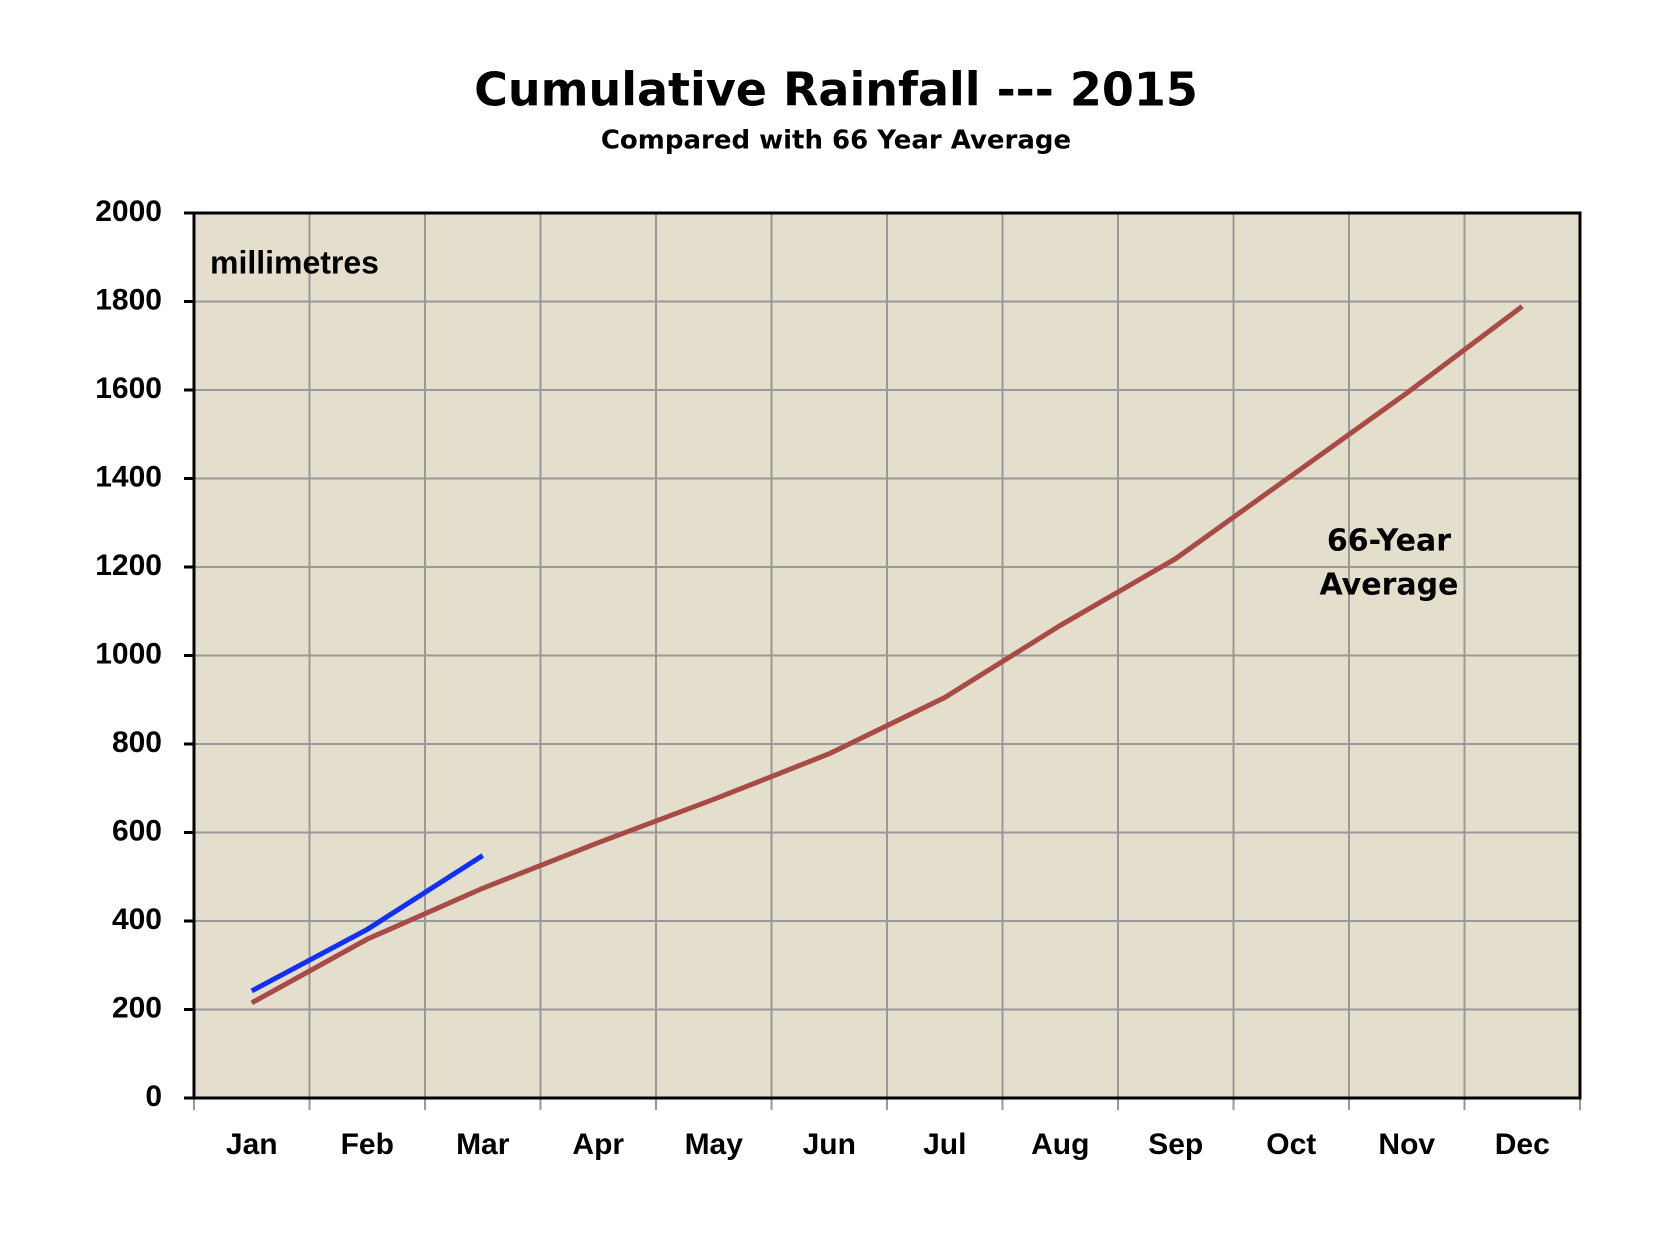 The image size is (1654, 1240). Describe the element at coordinates (252, 1144) in the screenshot. I see `x-tick-label: Jan` at that location.